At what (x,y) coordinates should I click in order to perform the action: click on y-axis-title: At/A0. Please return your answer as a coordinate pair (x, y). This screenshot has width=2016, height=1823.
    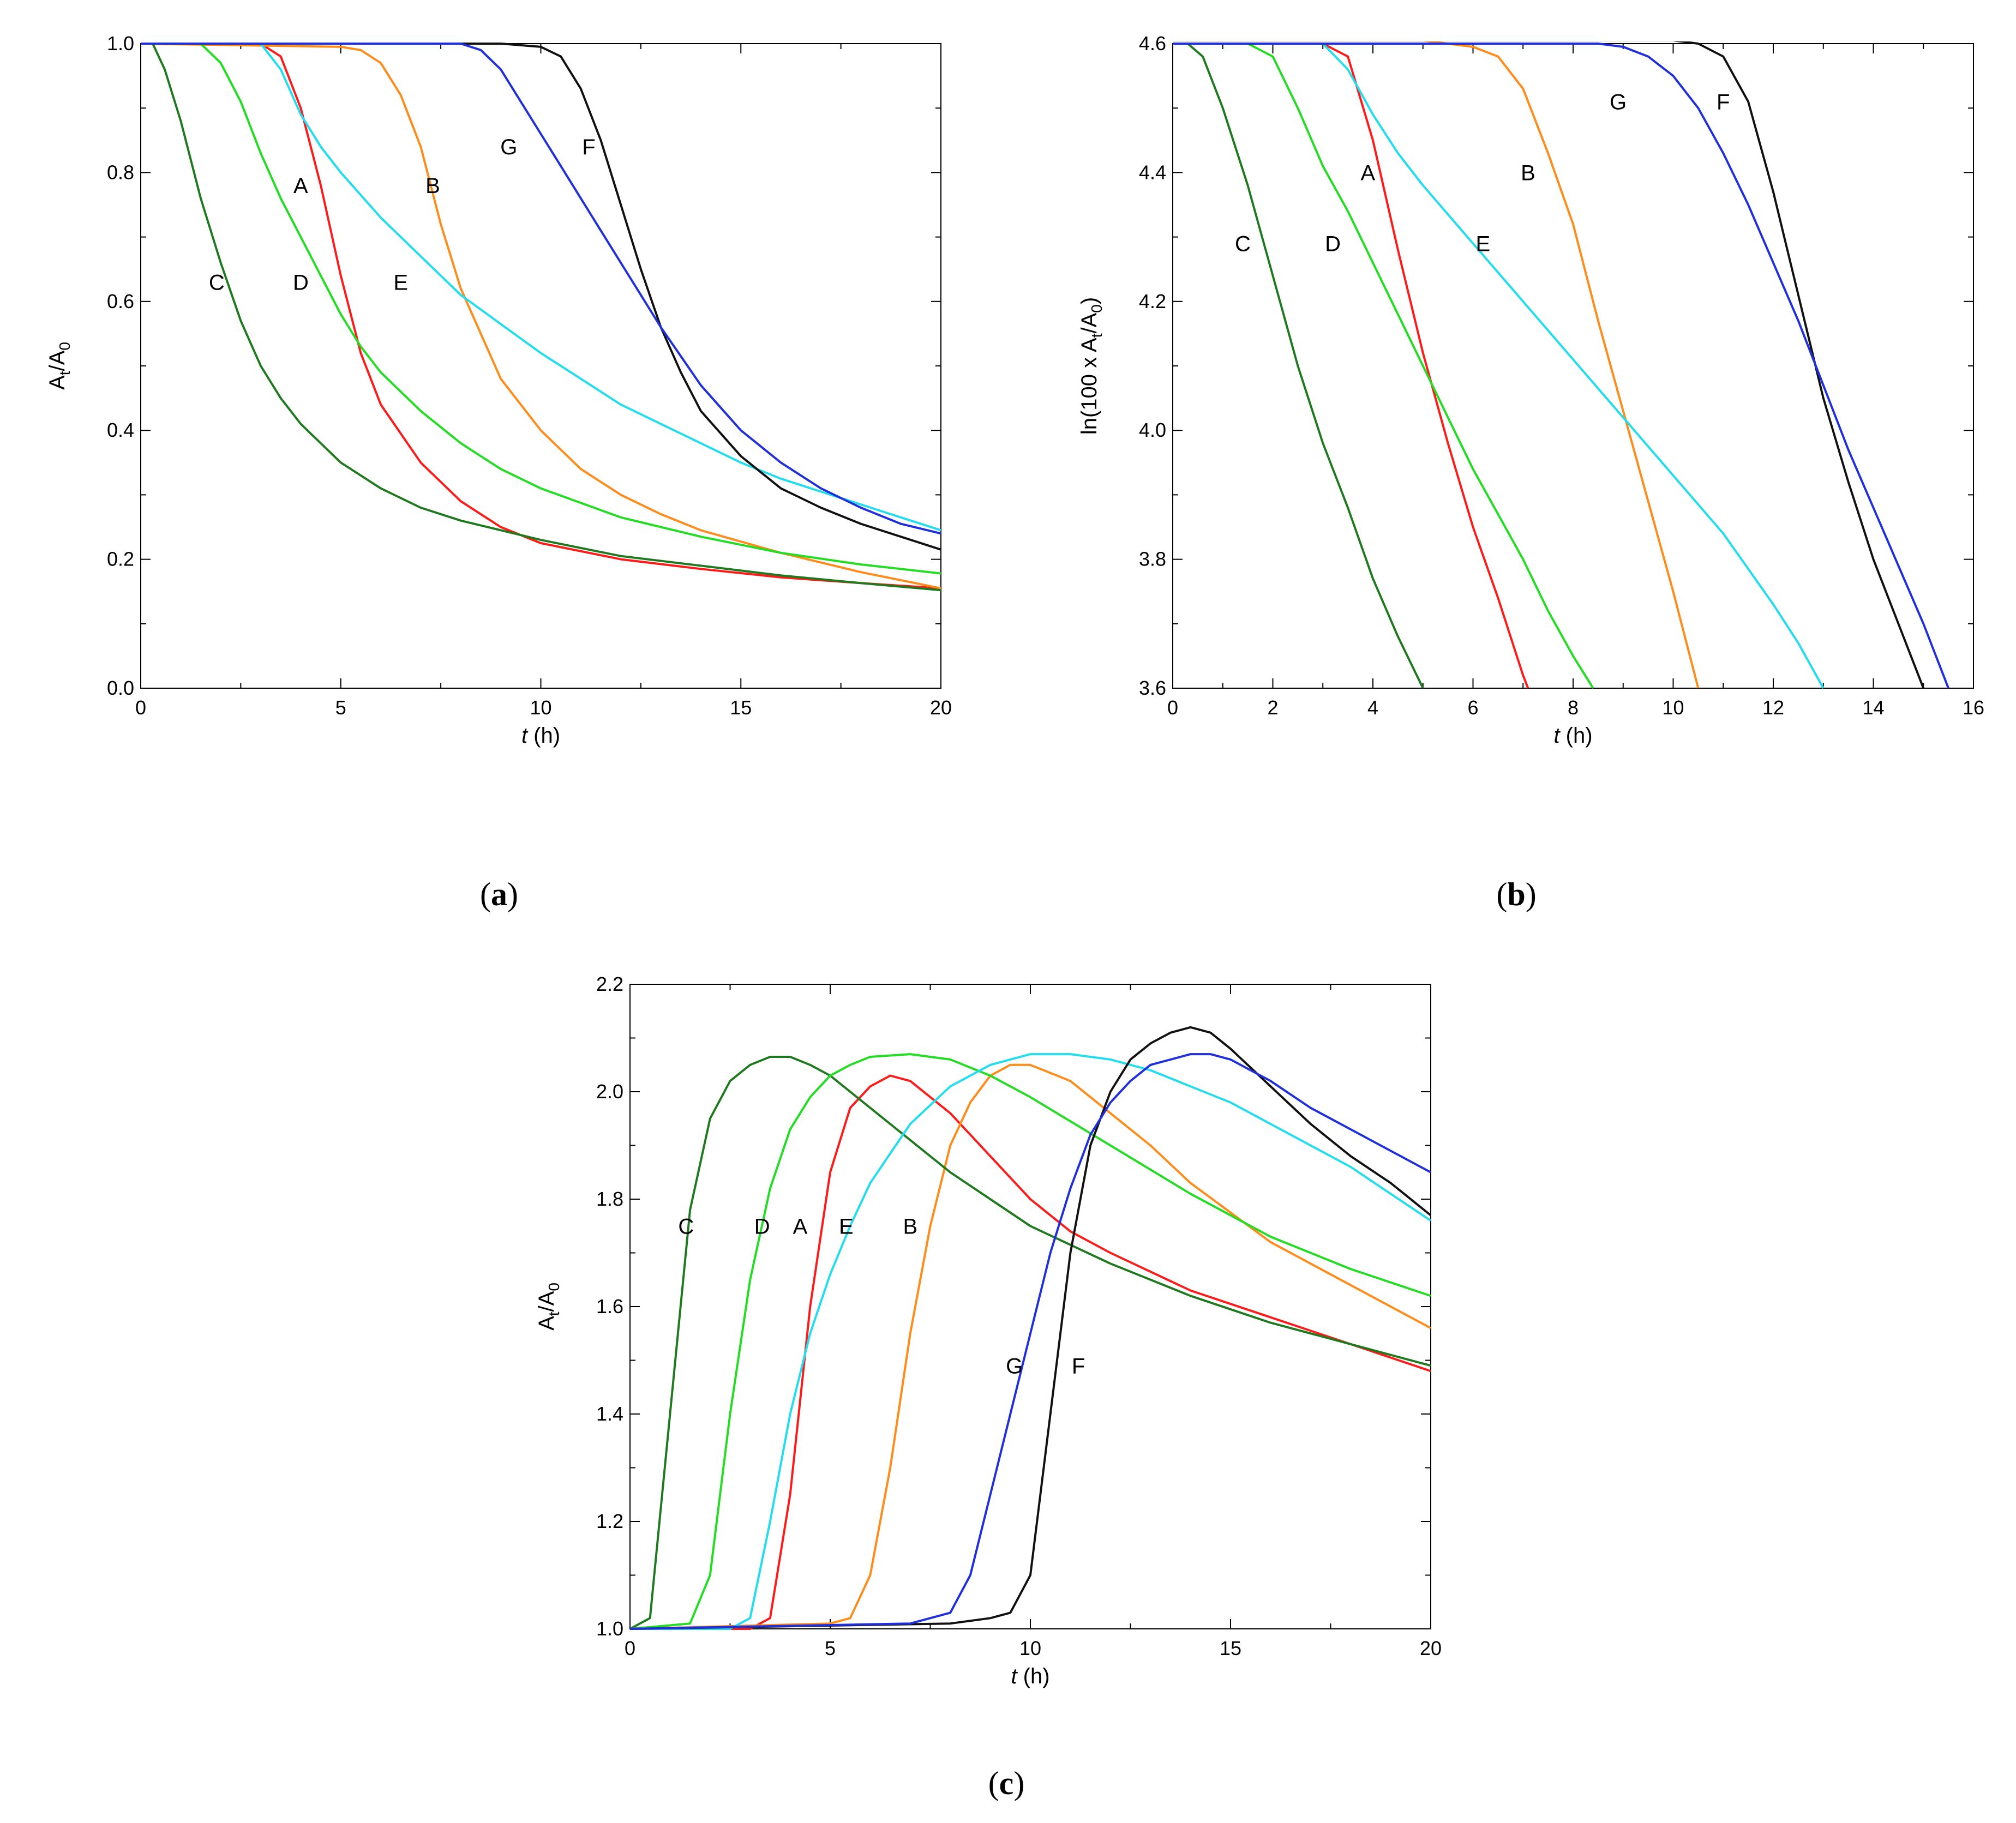
    Looking at the image, I should click on (59, 366).